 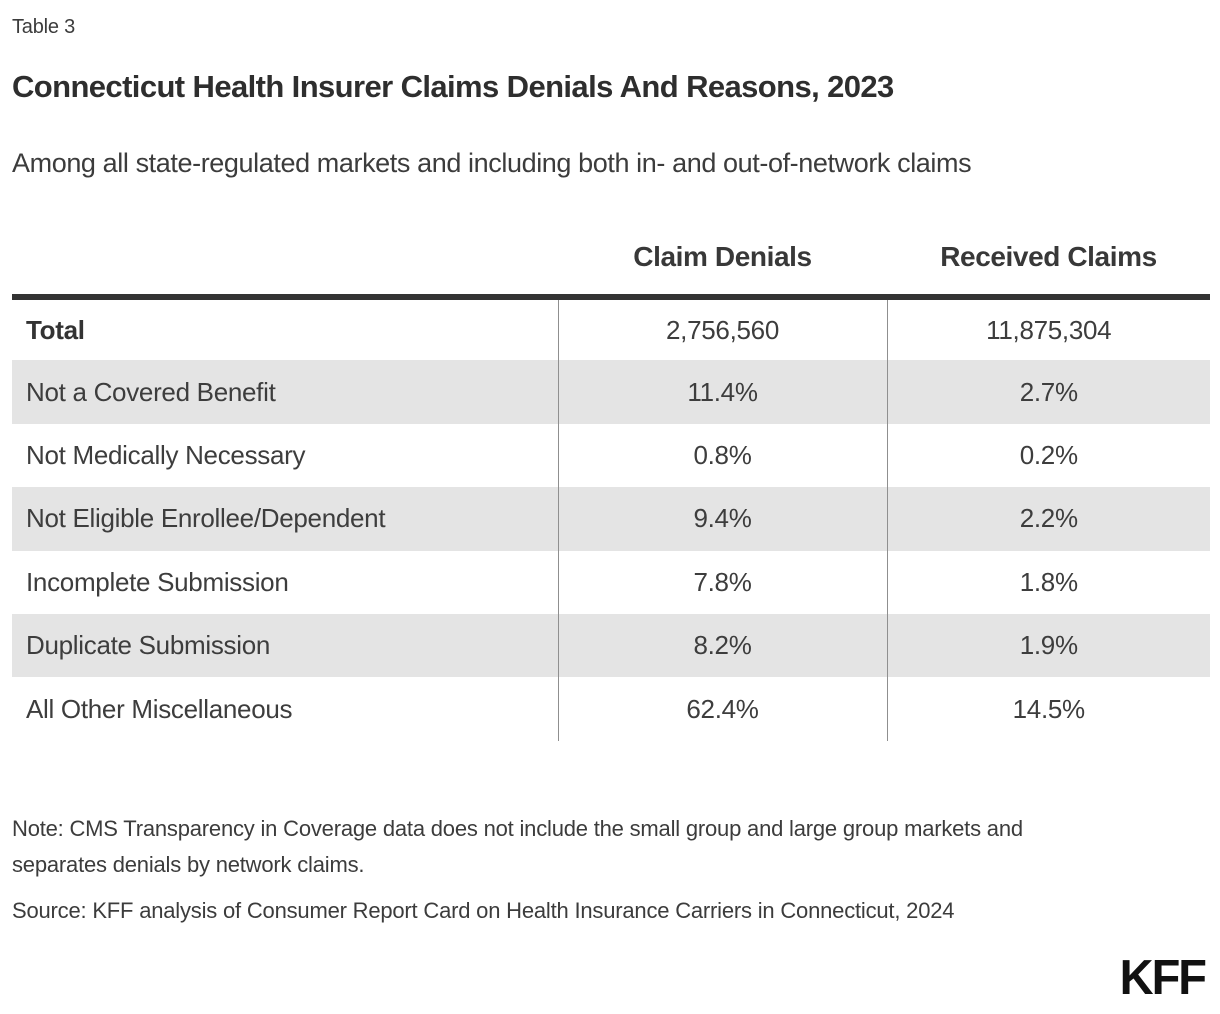 What do you see at coordinates (722, 455) in the screenshot?
I see `cell-claim-denials: 0.8%` at bounding box center [722, 455].